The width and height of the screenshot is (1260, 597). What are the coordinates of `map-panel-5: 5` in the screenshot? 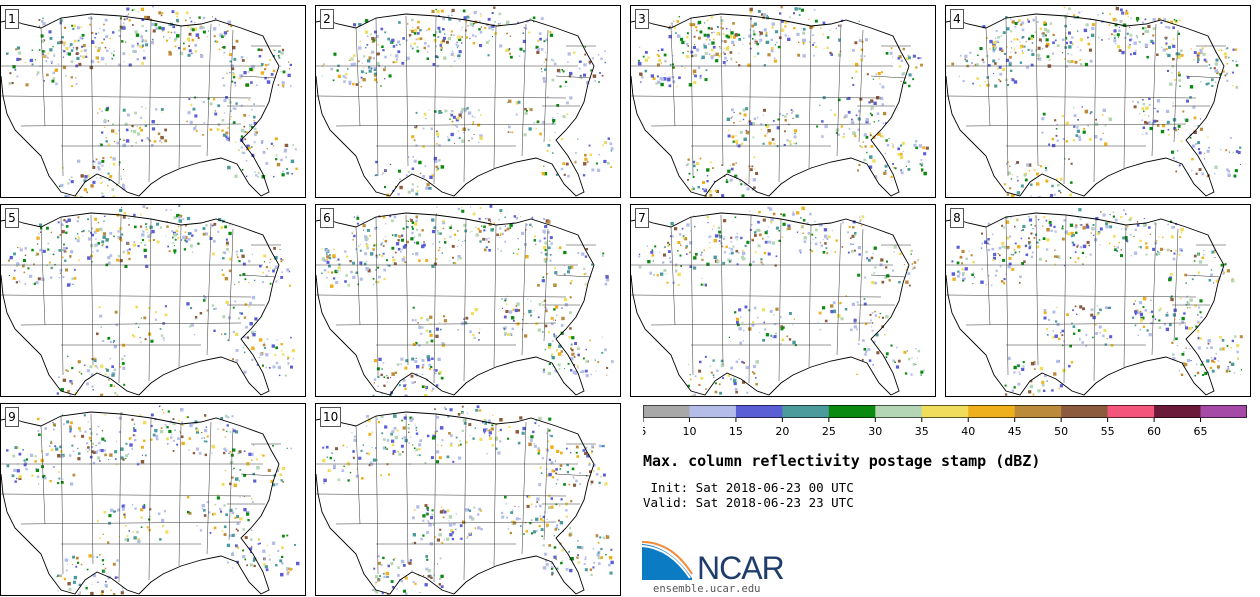 It's located at (153, 300).